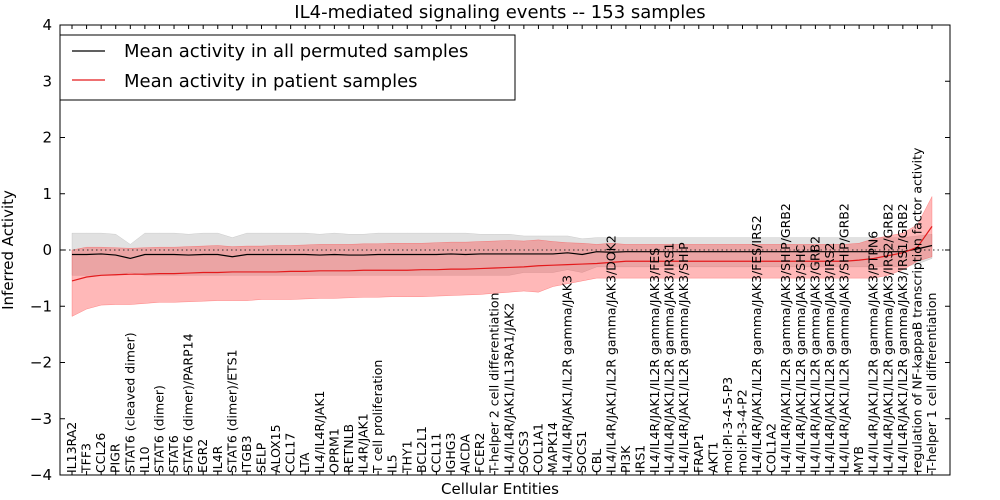  What do you see at coordinates (86, 458) in the screenshot?
I see `x-tick-label: TFF3` at bounding box center [86, 458].